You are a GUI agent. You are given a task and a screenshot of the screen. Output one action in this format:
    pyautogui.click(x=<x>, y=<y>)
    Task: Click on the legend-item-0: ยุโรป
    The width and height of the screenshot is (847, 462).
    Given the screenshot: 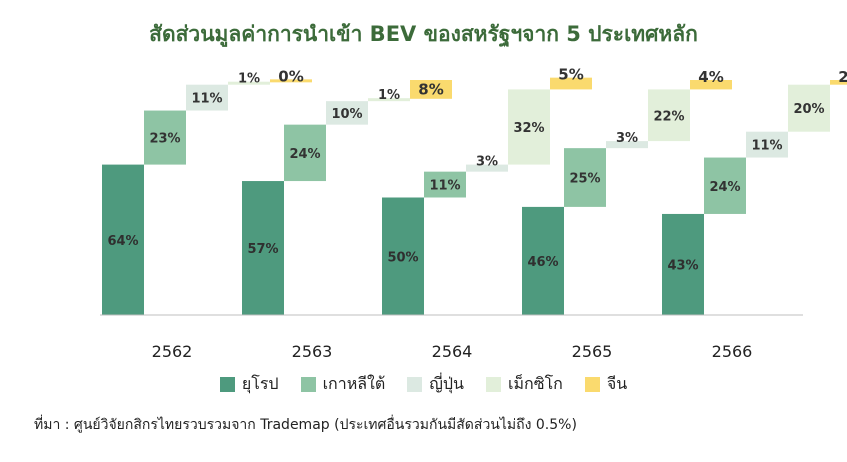 What is the action you would take?
    pyautogui.click(x=249, y=384)
    